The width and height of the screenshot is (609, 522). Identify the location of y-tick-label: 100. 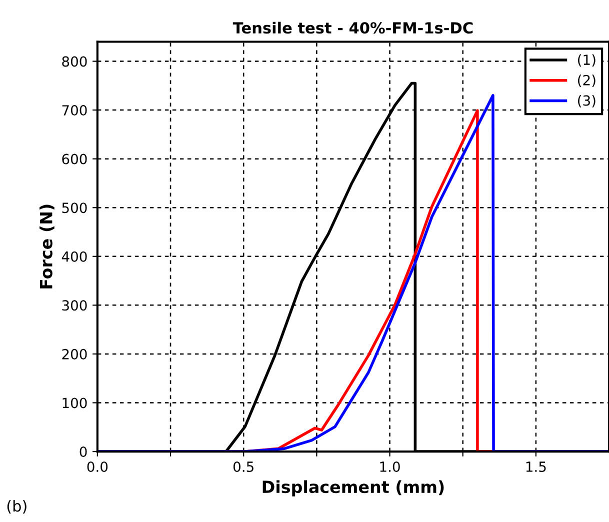
(74, 403).